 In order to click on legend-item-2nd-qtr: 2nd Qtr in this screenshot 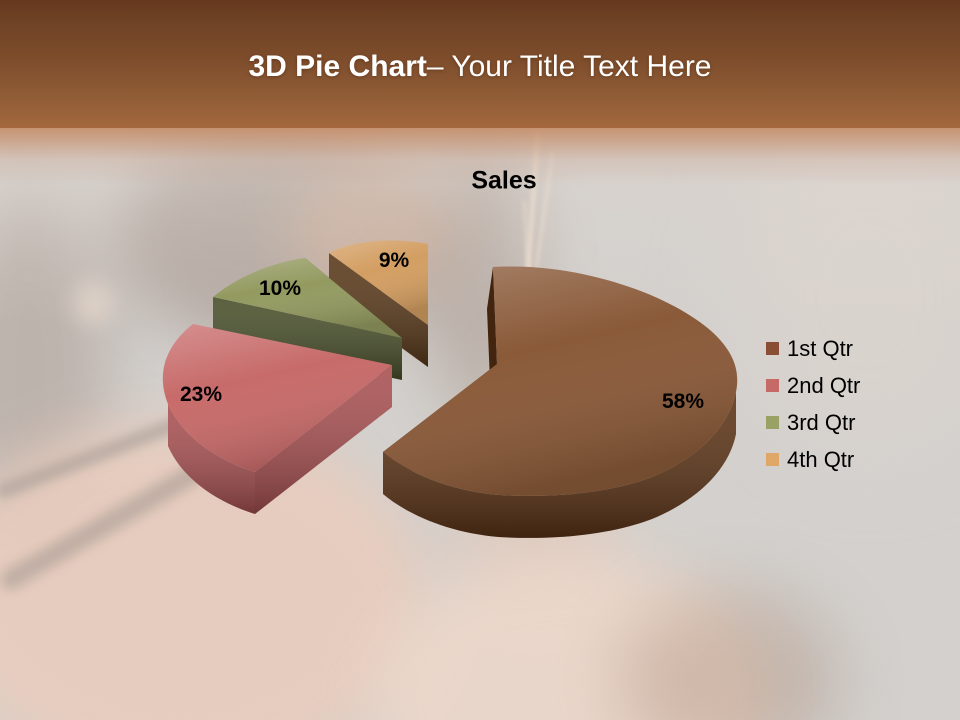, I will do `click(813, 385)`.